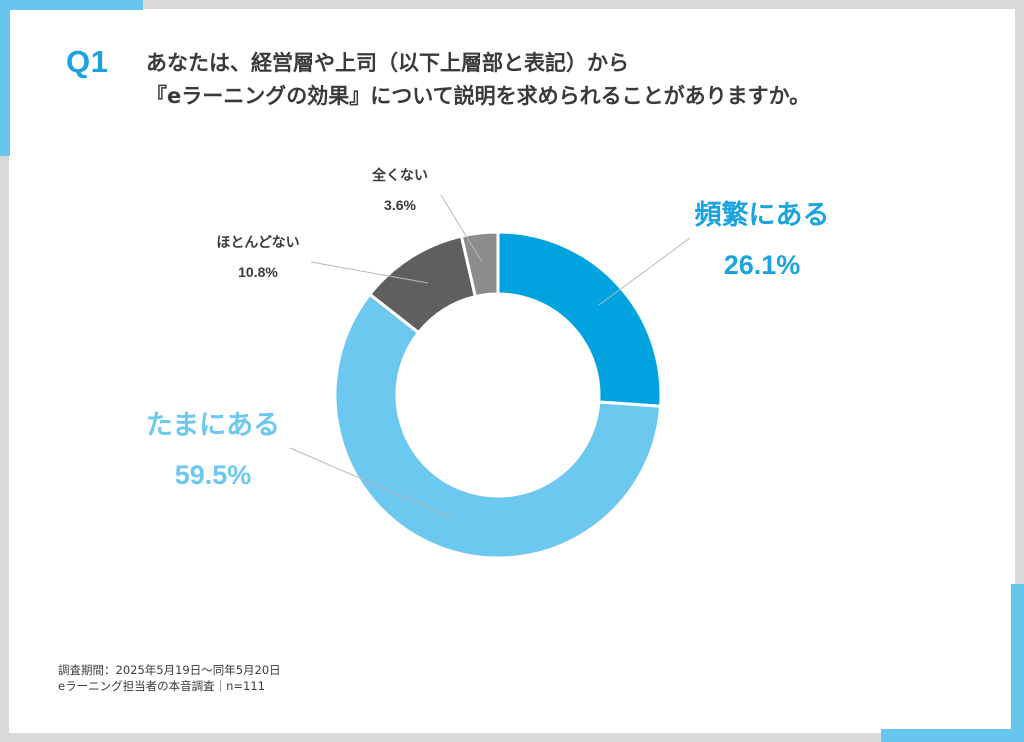 The height and width of the screenshot is (742, 1024). What do you see at coordinates (213, 425) in the screenshot?
I see `slice-label-2: たまにある` at bounding box center [213, 425].